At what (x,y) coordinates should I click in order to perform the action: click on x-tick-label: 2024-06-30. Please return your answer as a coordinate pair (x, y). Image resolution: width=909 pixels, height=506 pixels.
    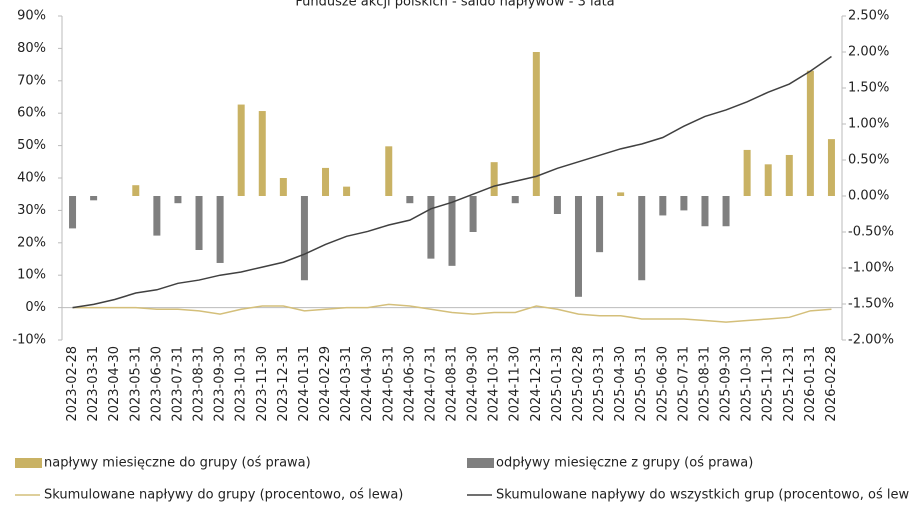
    Looking at the image, I should click on (409, 384).